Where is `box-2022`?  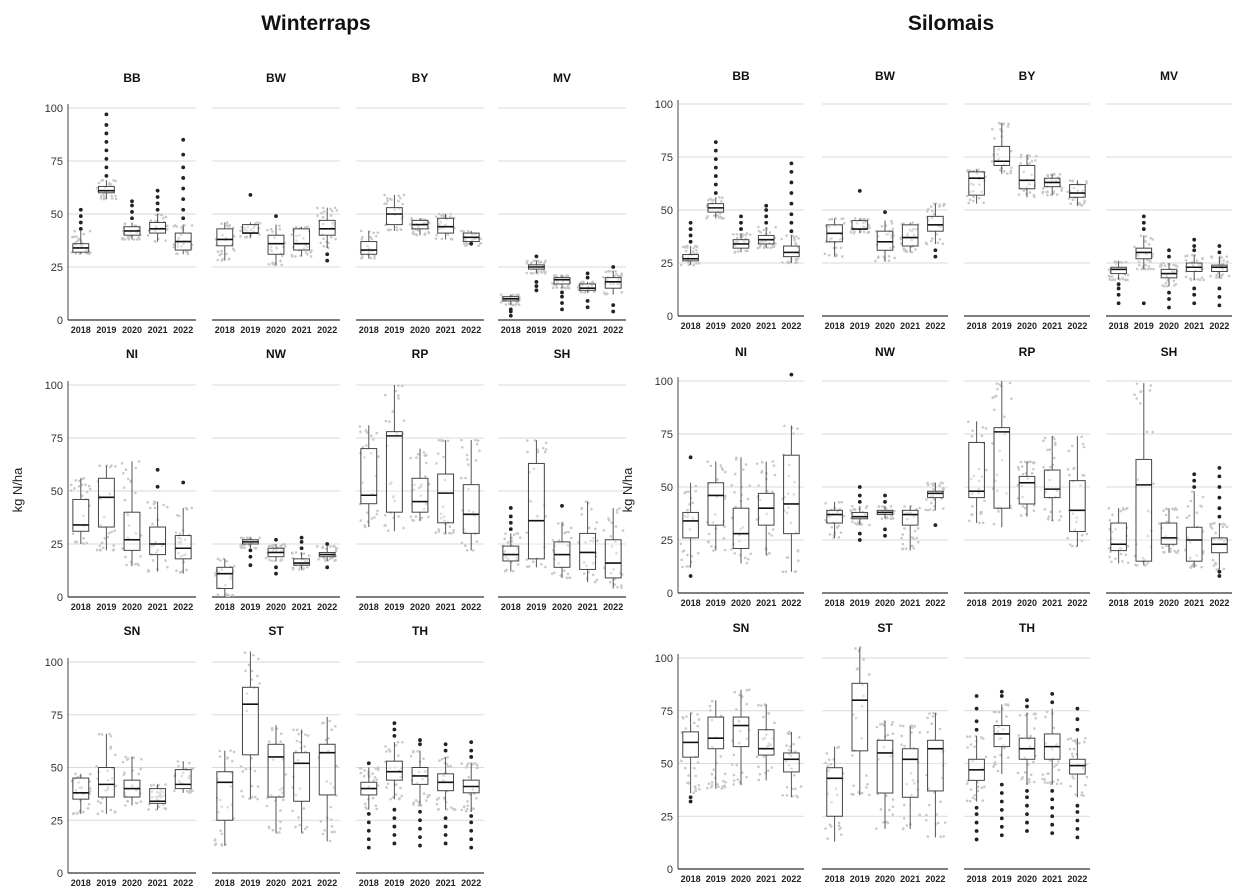 box-2022 is located at coordinates (935, 230).